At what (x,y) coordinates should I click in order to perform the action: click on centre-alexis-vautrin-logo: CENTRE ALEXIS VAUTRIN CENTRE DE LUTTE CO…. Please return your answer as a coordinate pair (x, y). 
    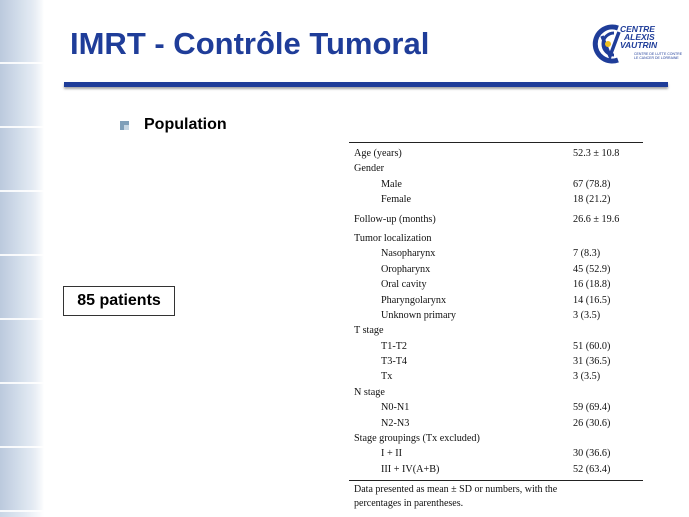
    Looking at the image, I should click on (636, 46).